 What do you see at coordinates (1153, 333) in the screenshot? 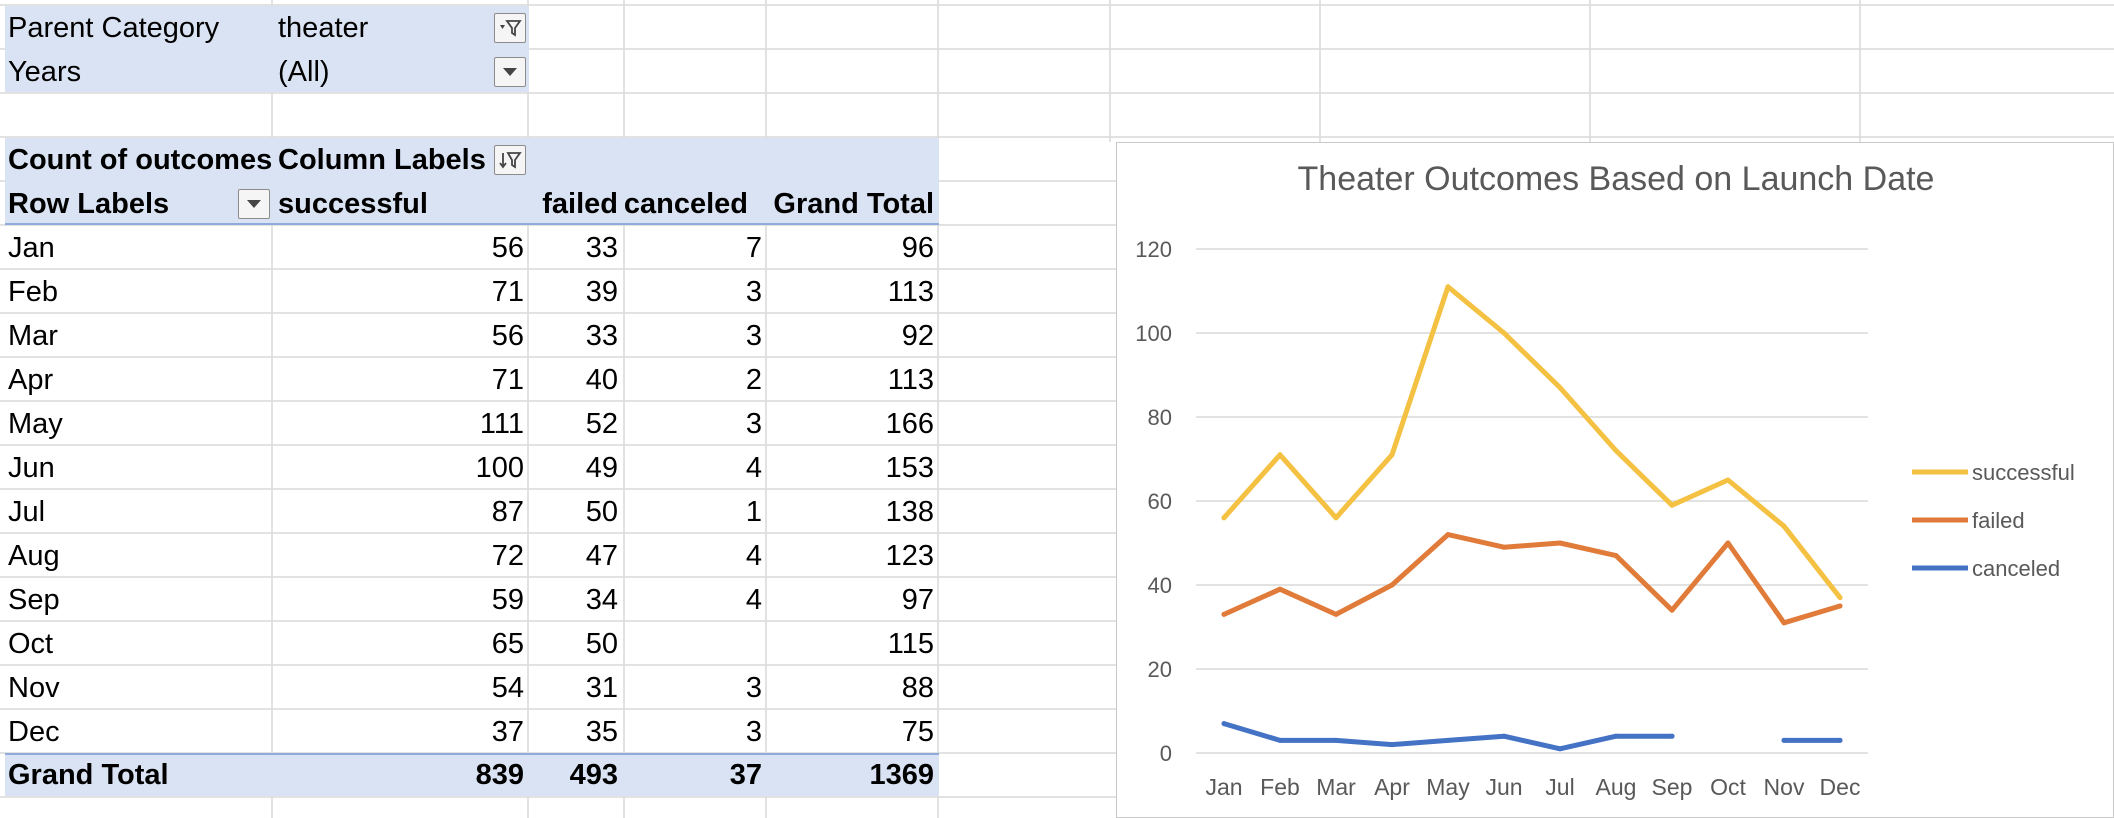
I see `y-tick-label: 100` at bounding box center [1153, 333].